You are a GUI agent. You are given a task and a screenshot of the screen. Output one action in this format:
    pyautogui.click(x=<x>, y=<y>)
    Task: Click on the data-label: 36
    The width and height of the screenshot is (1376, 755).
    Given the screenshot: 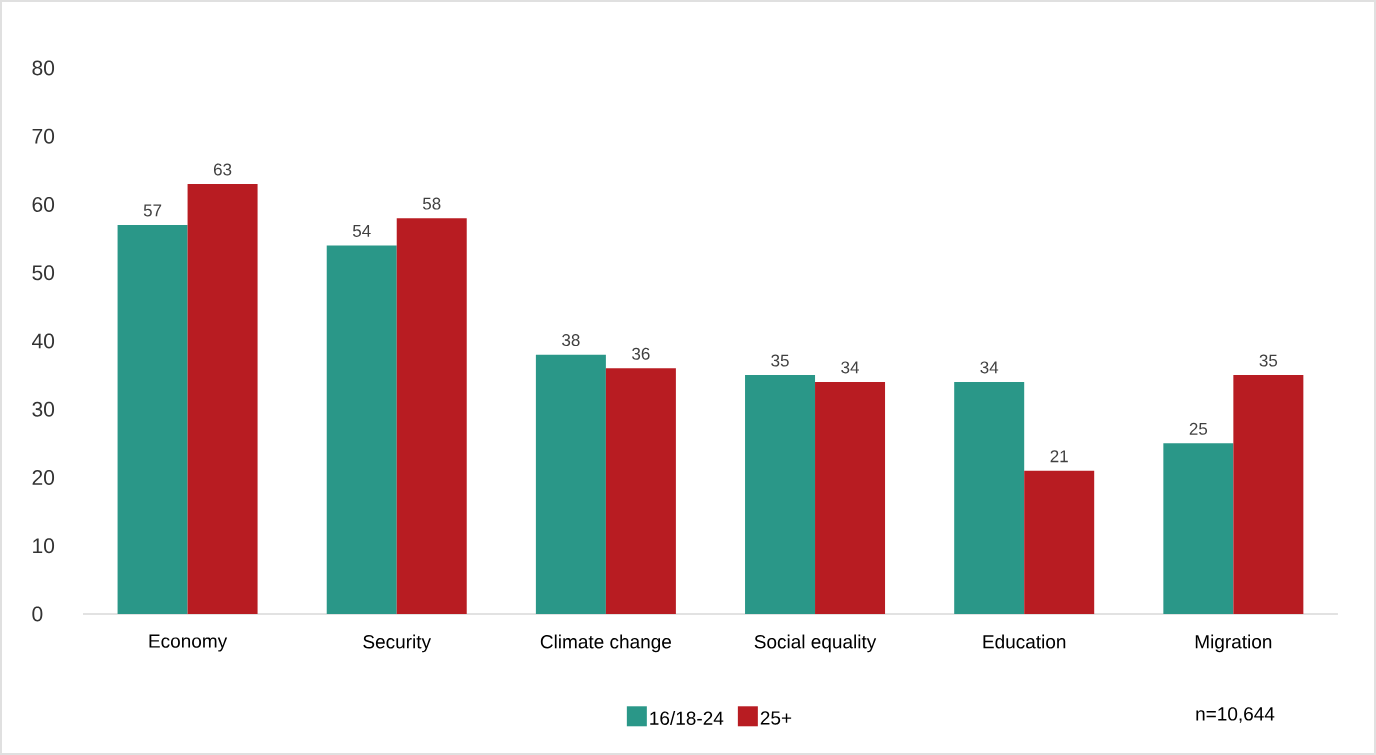 What is the action you would take?
    pyautogui.click(x=641, y=353)
    